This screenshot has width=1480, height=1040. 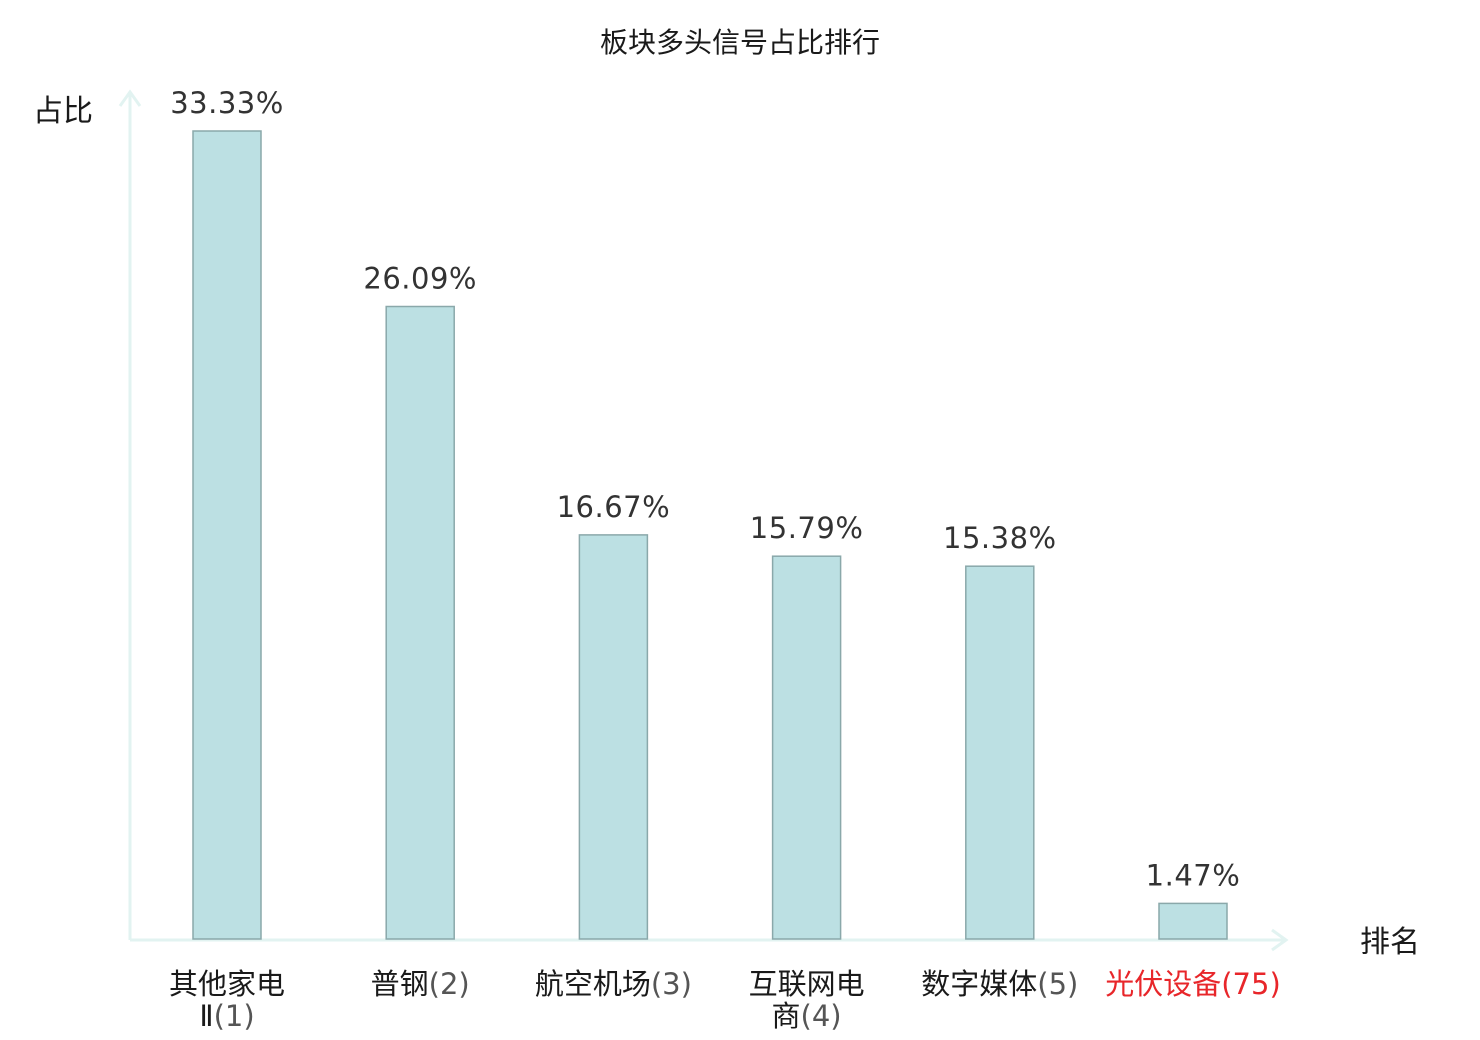 What do you see at coordinates (227, 103) in the screenshot?
I see `value-label-1: 33.33%` at bounding box center [227, 103].